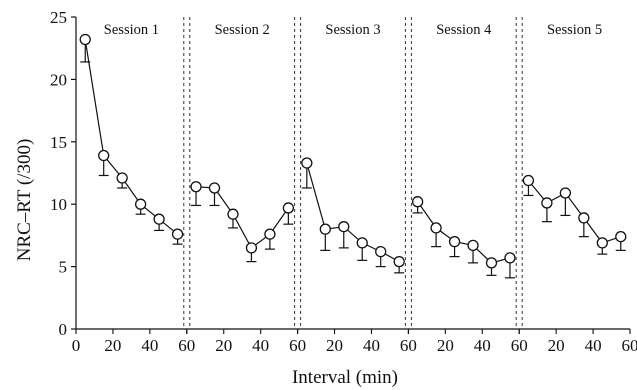 The image size is (637, 390). What do you see at coordinates (574, 30) in the screenshot?
I see `session-label: Session 5` at bounding box center [574, 30].